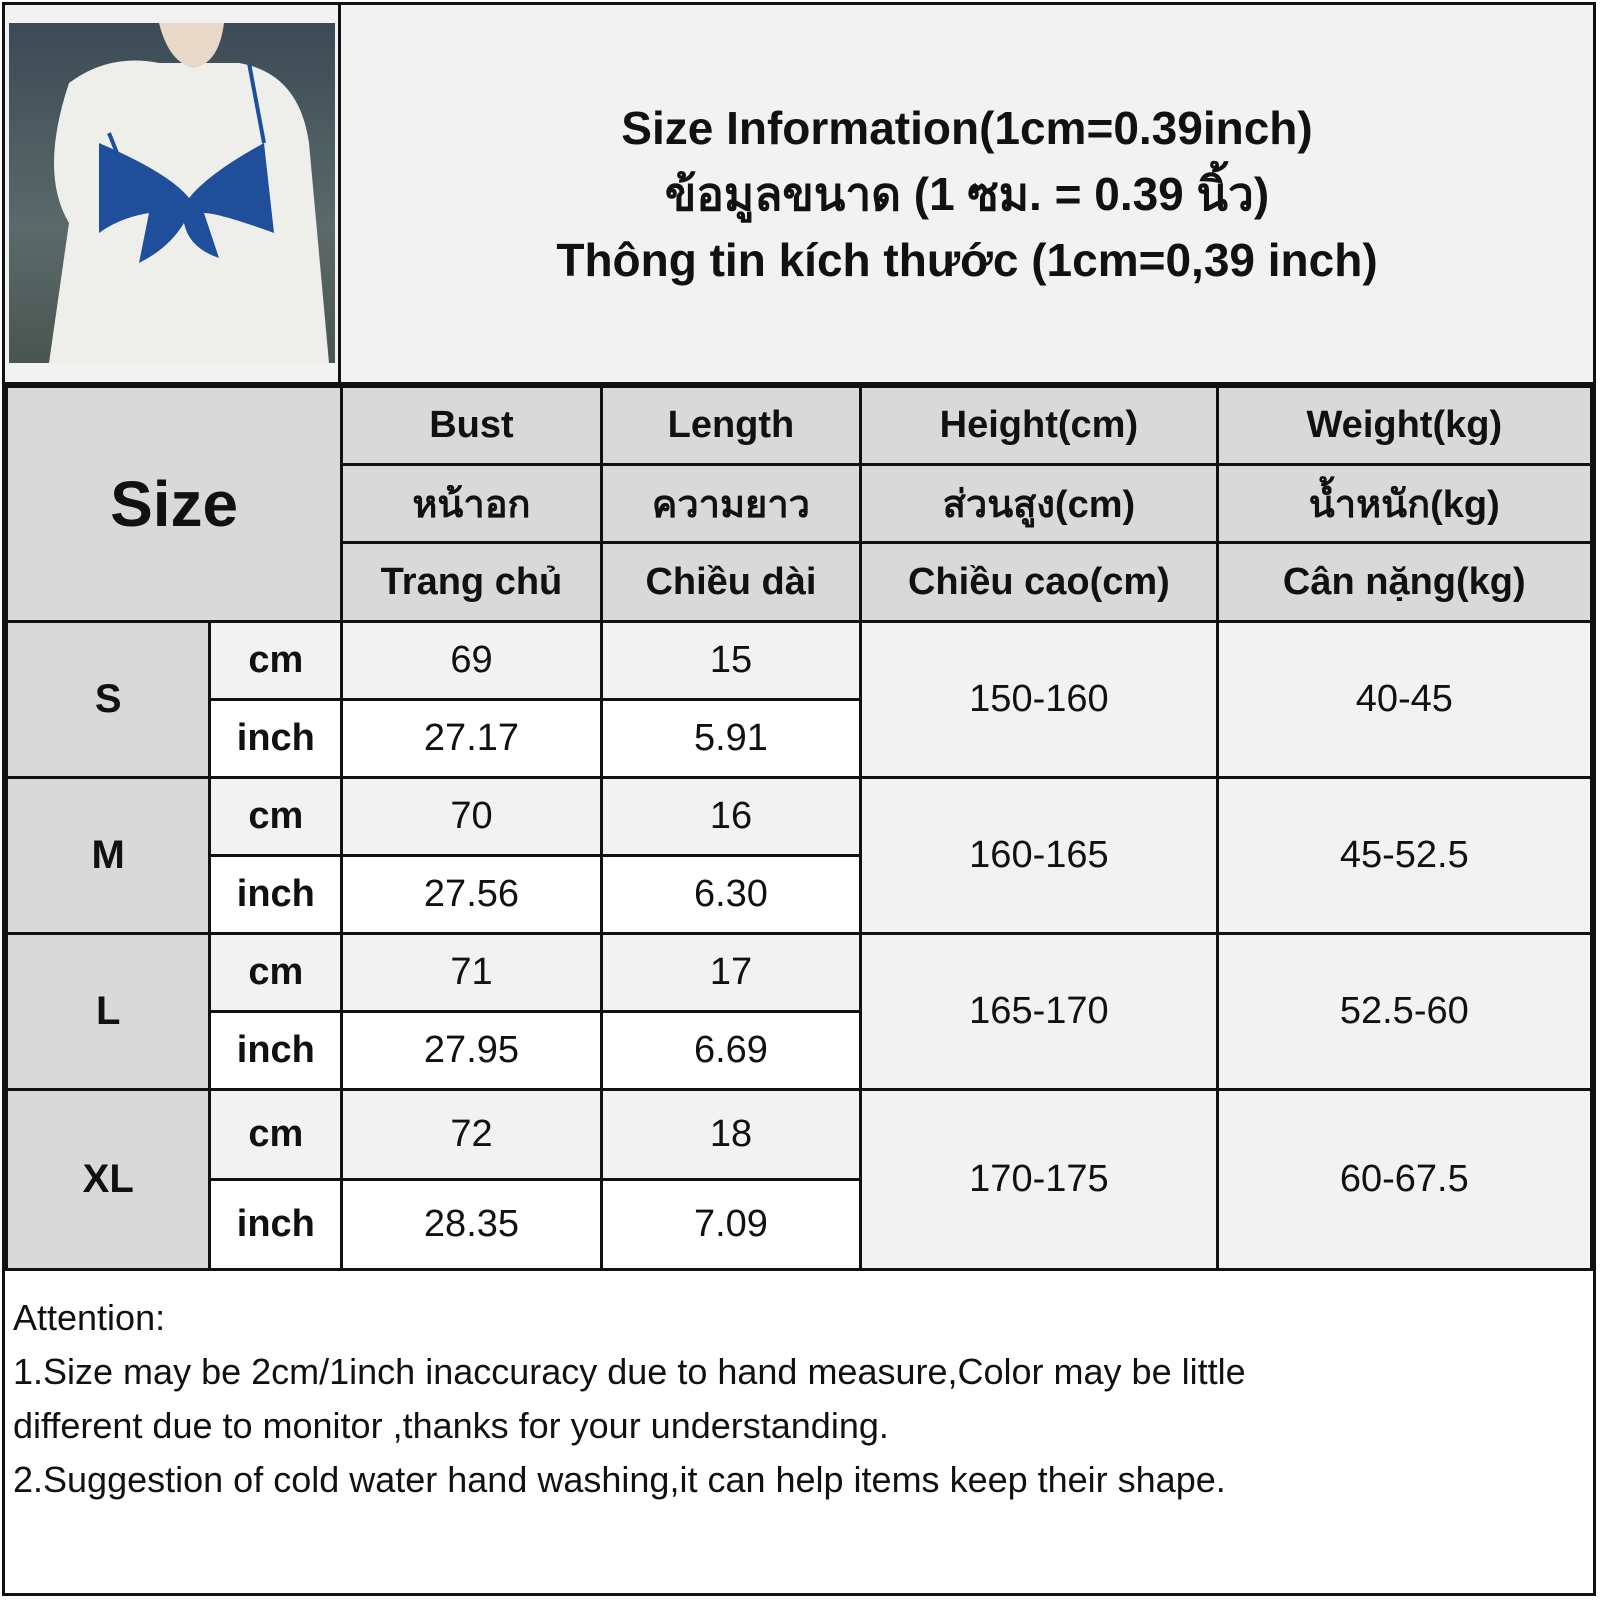  Describe the element at coordinates (1039, 503) in the screenshot. I see `header-height-th: ส่วนสูง(cm)` at that location.